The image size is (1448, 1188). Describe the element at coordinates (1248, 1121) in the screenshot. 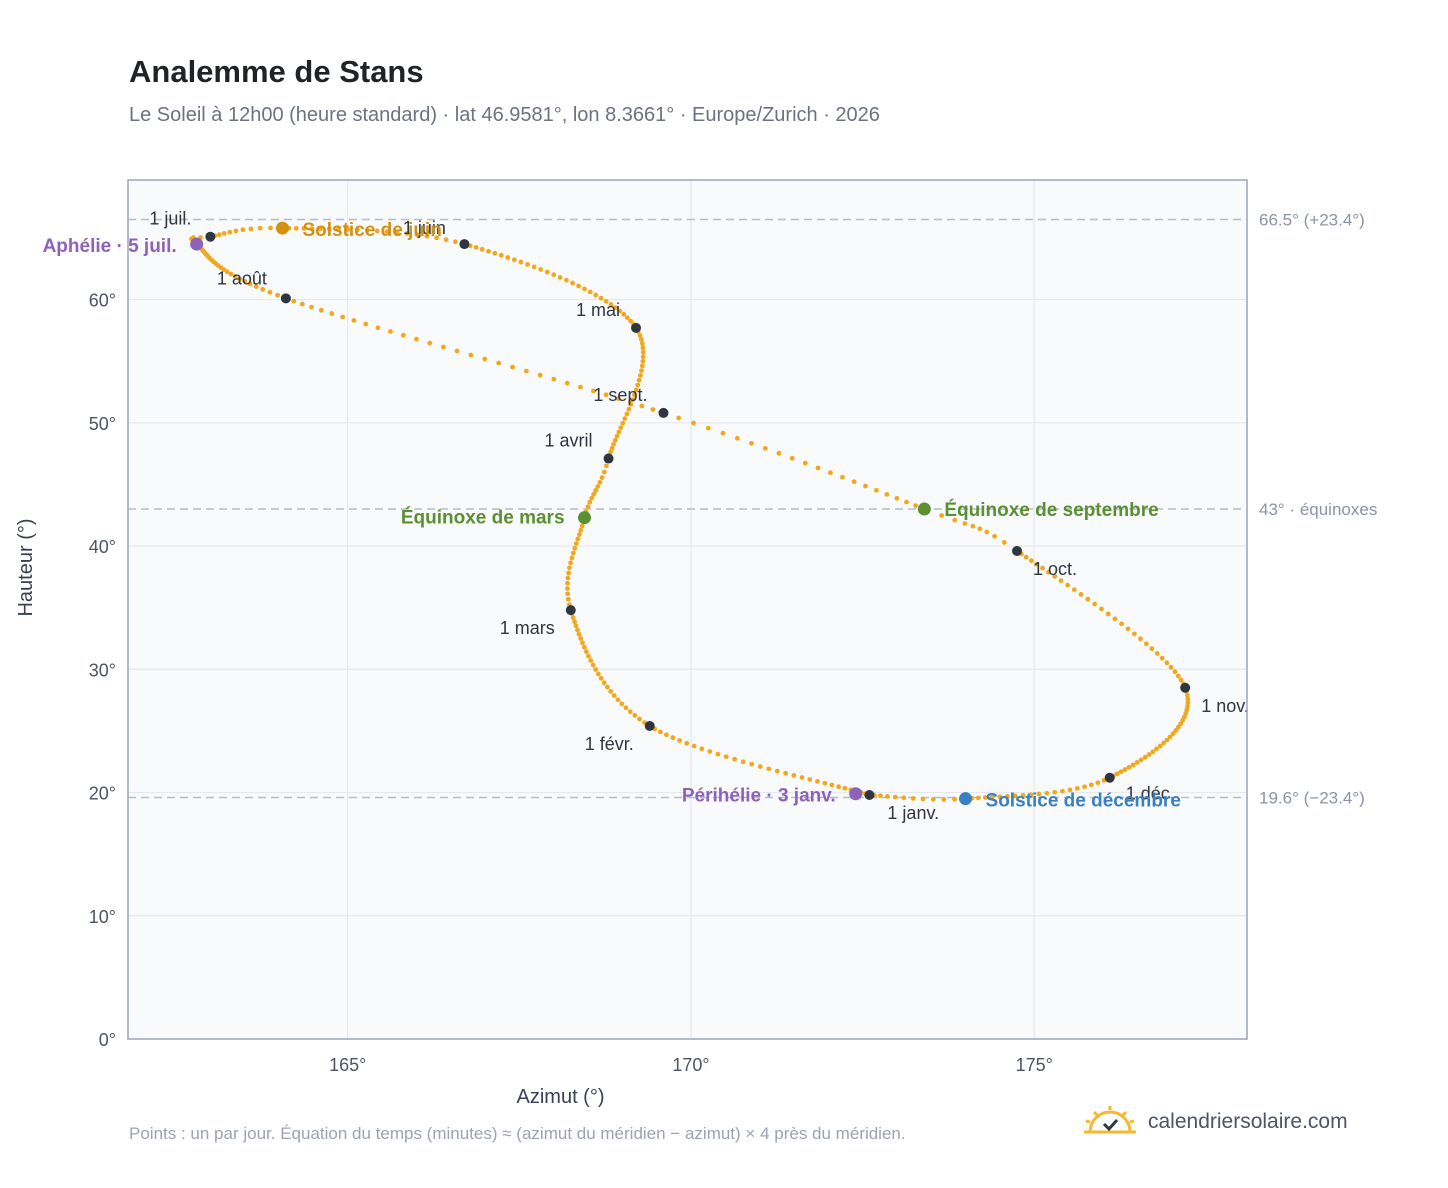

I see `brand-name: calendriersolaire.com` at that location.